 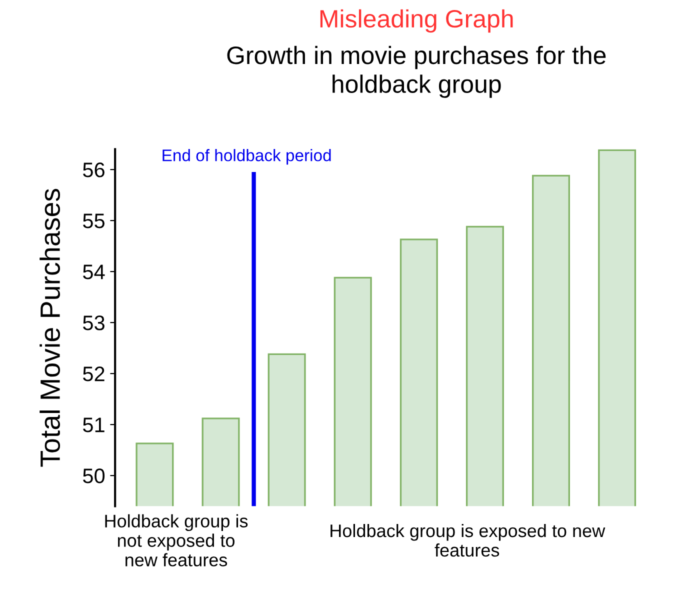 What do you see at coordinates (50, 327) in the screenshot?
I see `y-axis-title: Total Movie Purchases` at bounding box center [50, 327].